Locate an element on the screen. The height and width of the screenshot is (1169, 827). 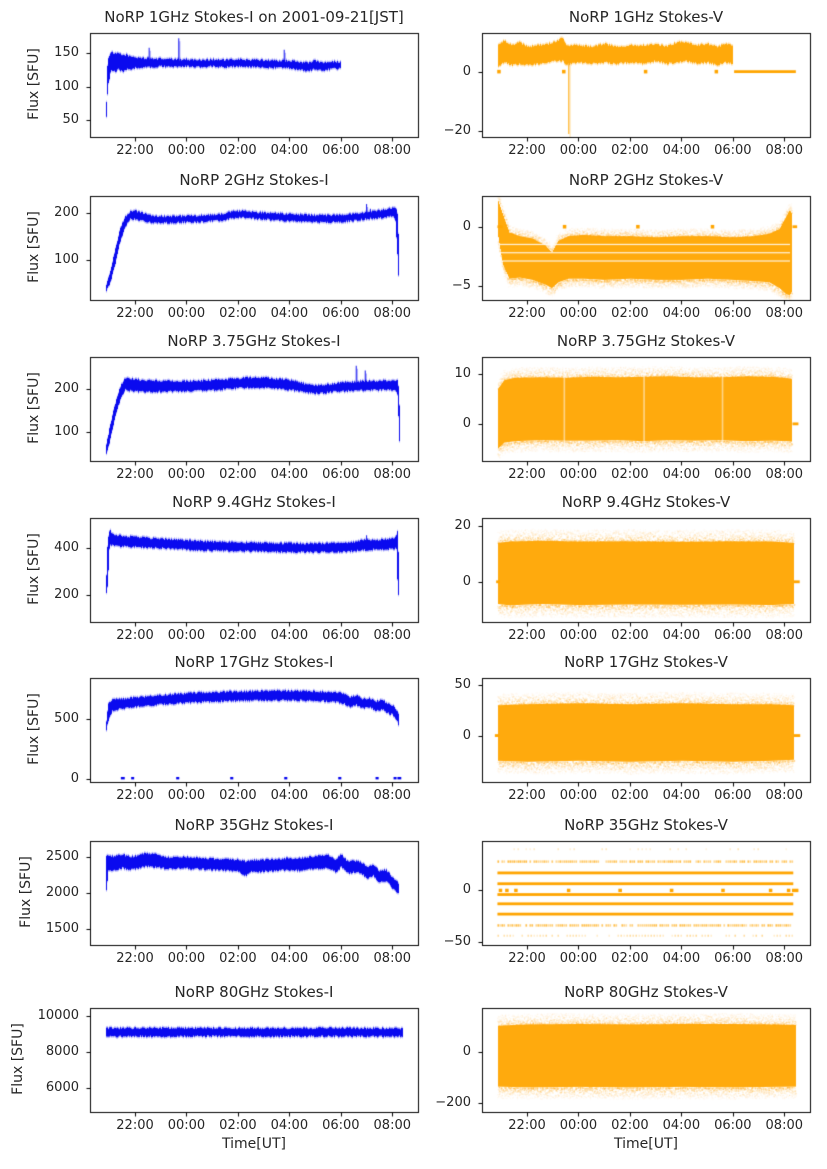
chart-title: NoRP 35GHz Stokes-V is located at coordinates (646, 825).